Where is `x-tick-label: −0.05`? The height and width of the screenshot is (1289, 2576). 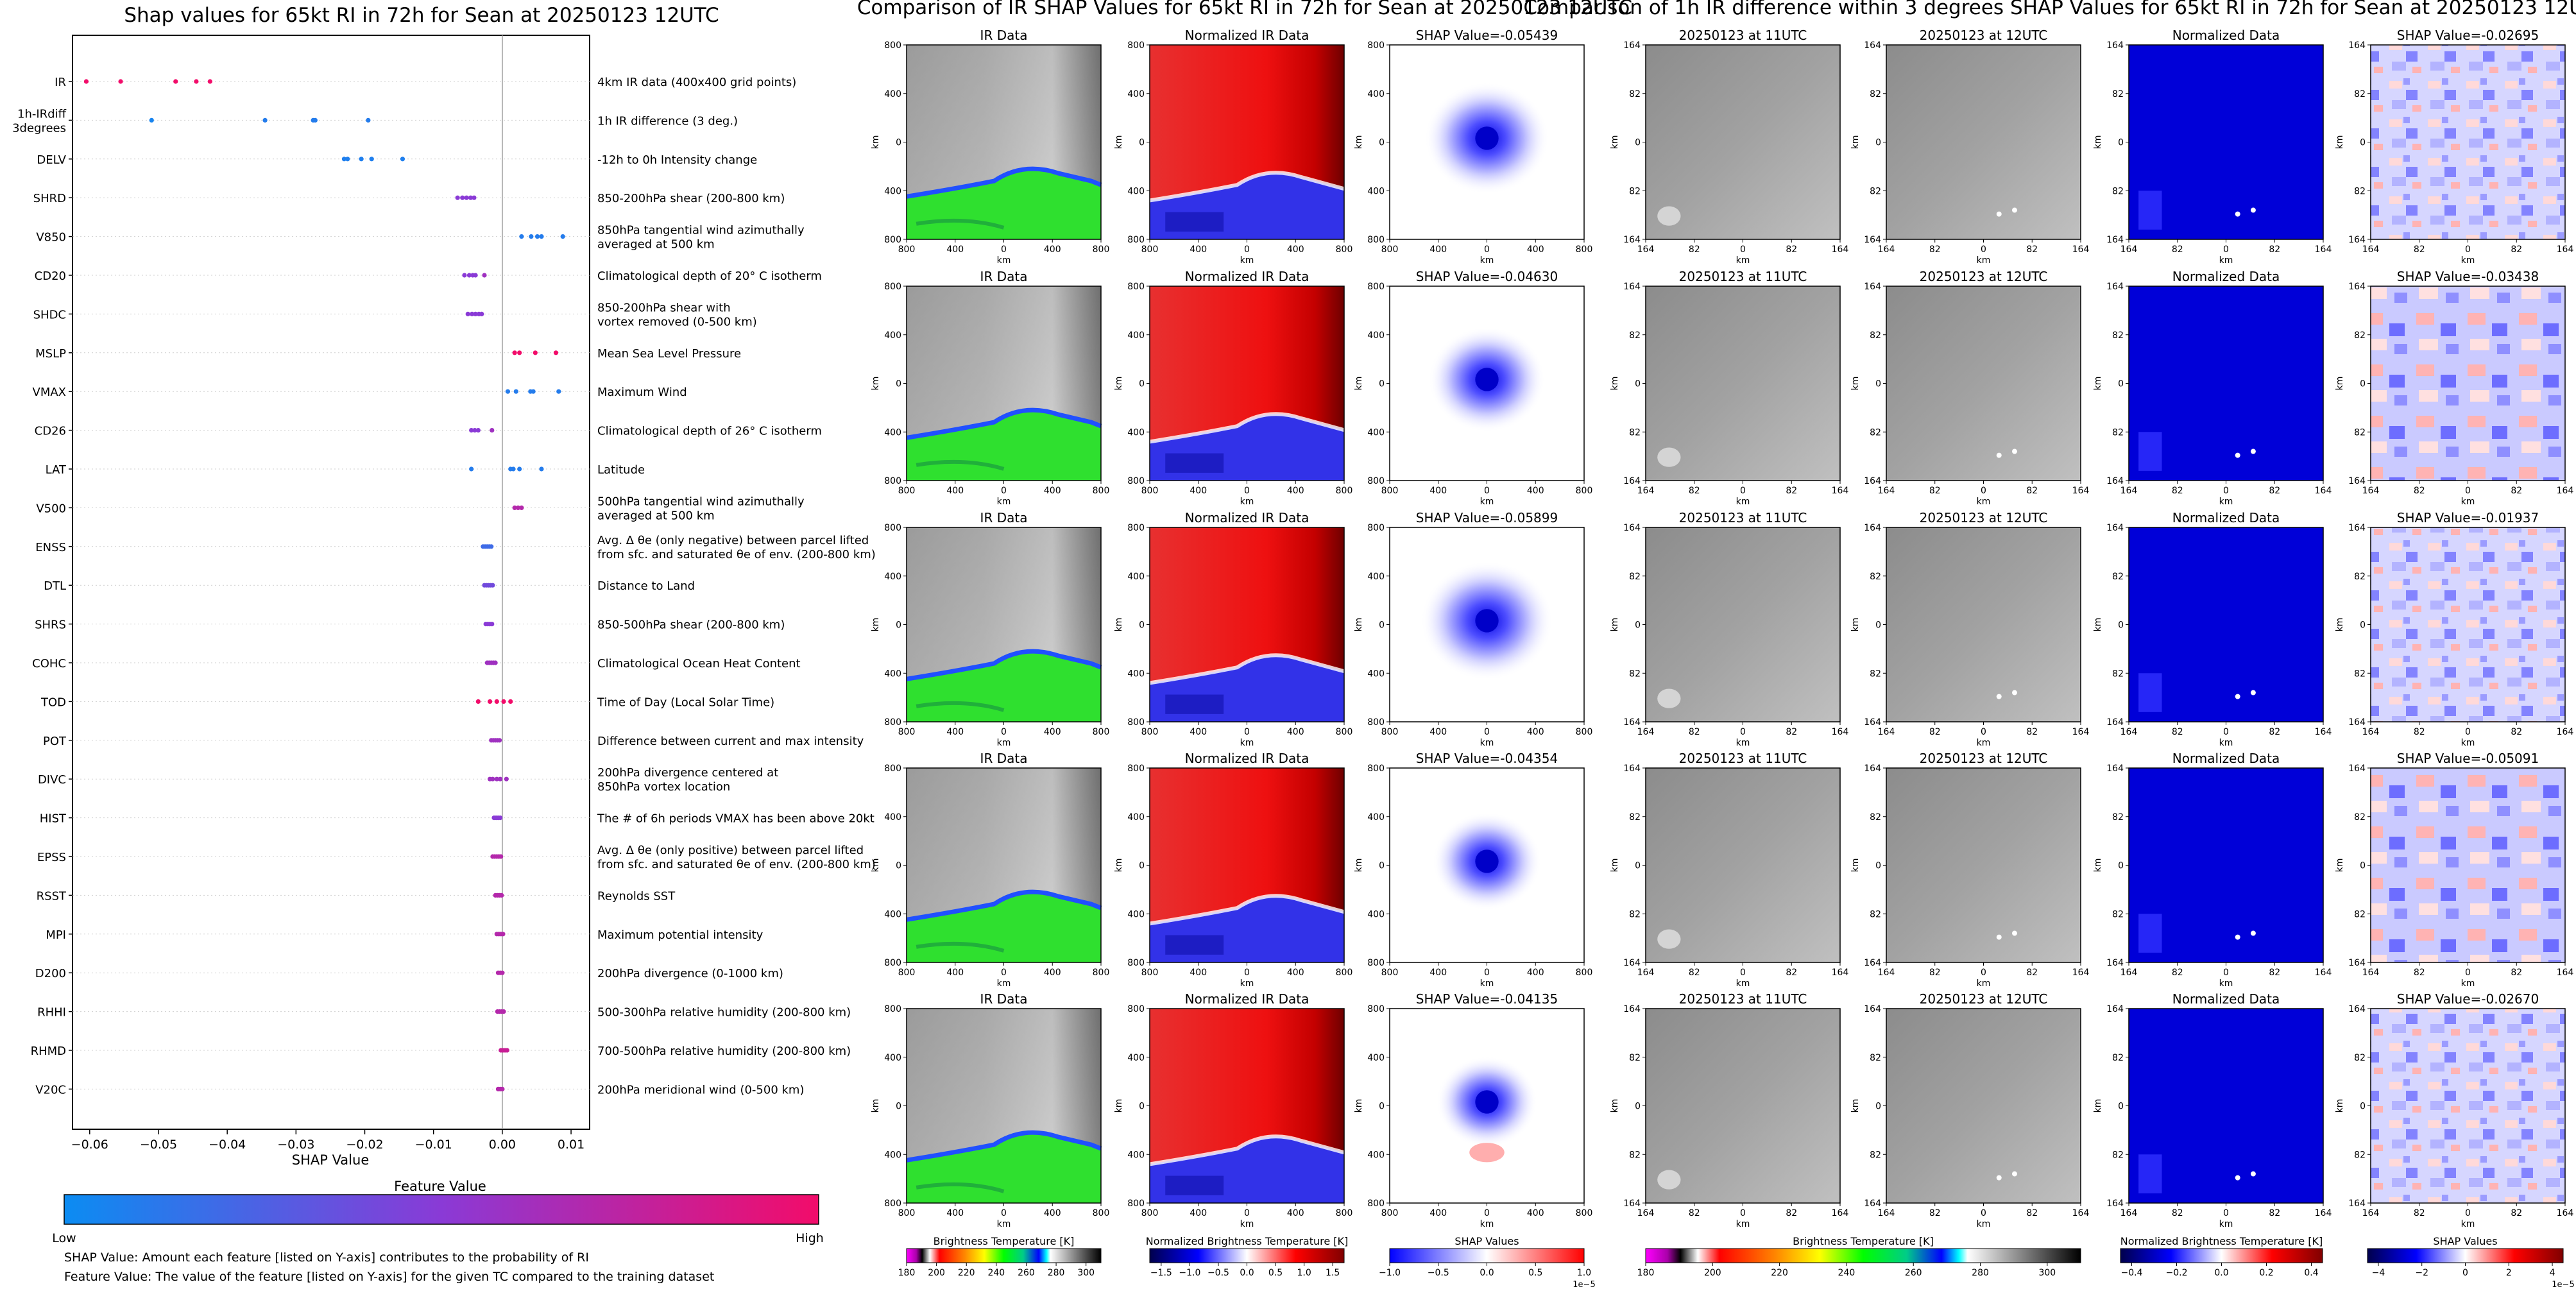 x-tick-label: −0.05 is located at coordinates (158, 1145).